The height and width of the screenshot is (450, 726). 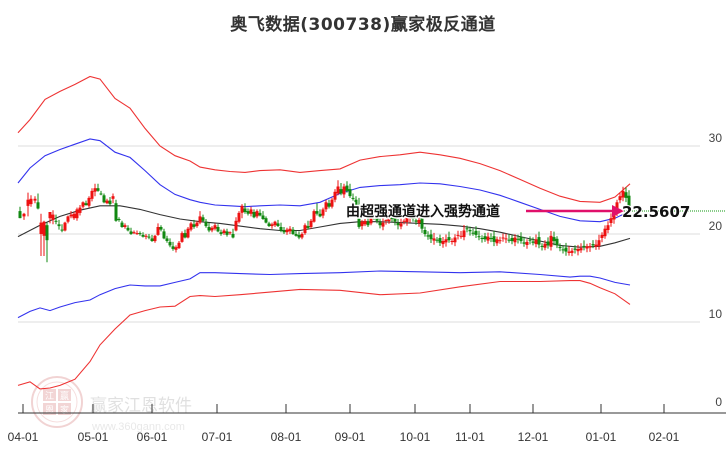 I want to click on y-tick-label: 10, so click(x=716, y=314).